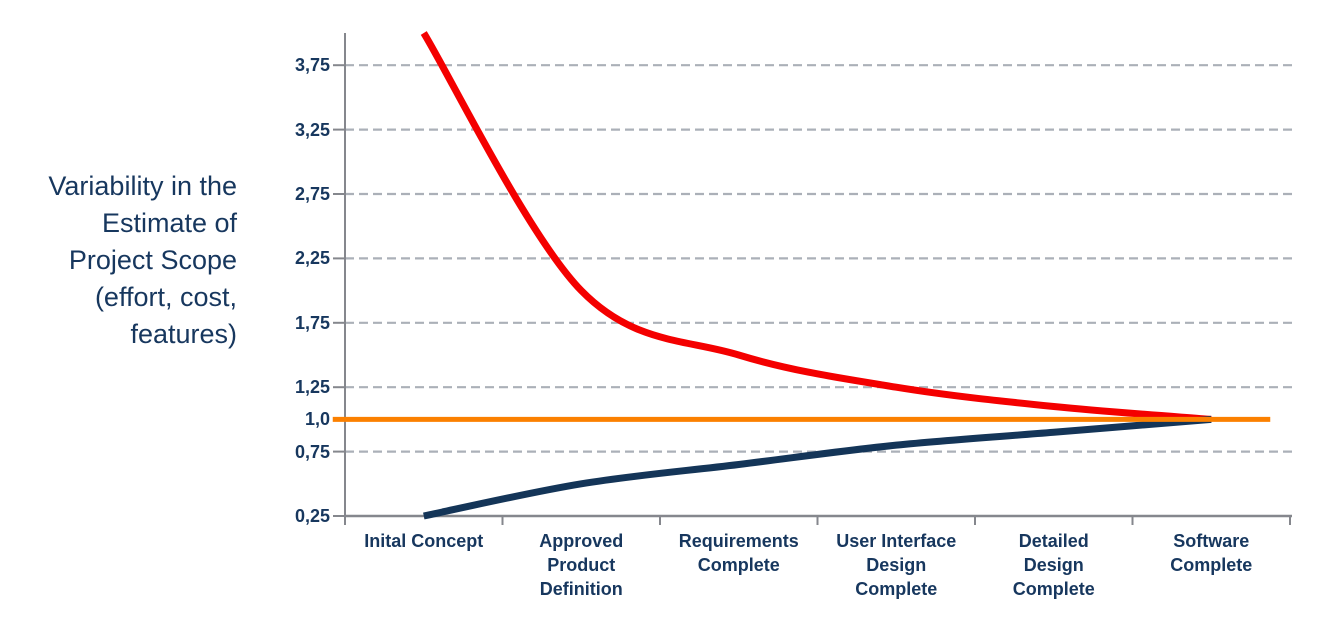  What do you see at coordinates (1211, 553) in the screenshot?
I see `x-category-label: Software Complete` at bounding box center [1211, 553].